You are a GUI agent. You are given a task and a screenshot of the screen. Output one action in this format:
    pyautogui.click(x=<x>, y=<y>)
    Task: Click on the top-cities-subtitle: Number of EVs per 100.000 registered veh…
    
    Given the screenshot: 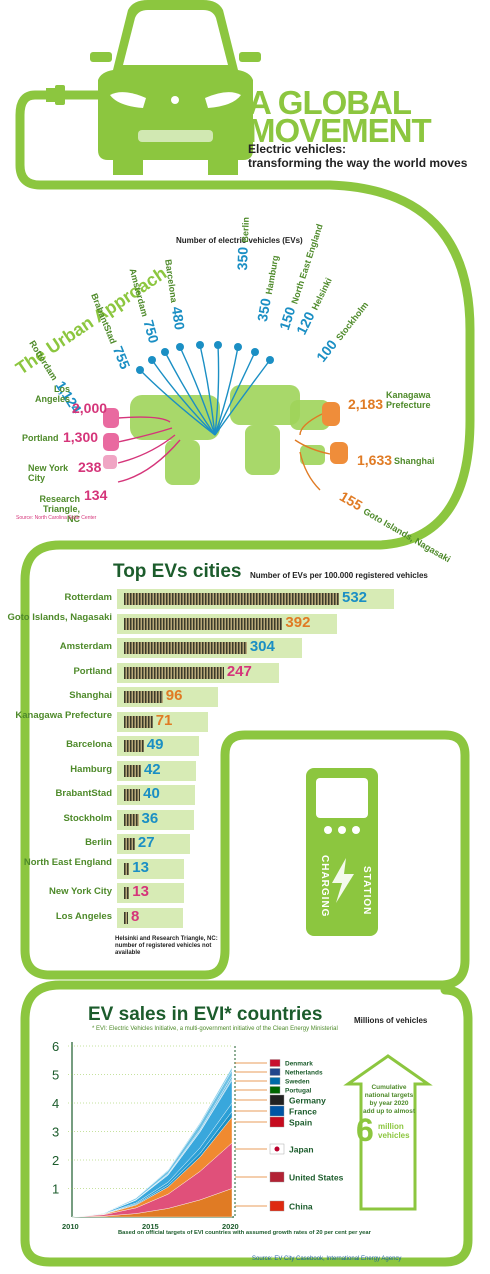 What is the action you would take?
    pyautogui.click(x=339, y=575)
    